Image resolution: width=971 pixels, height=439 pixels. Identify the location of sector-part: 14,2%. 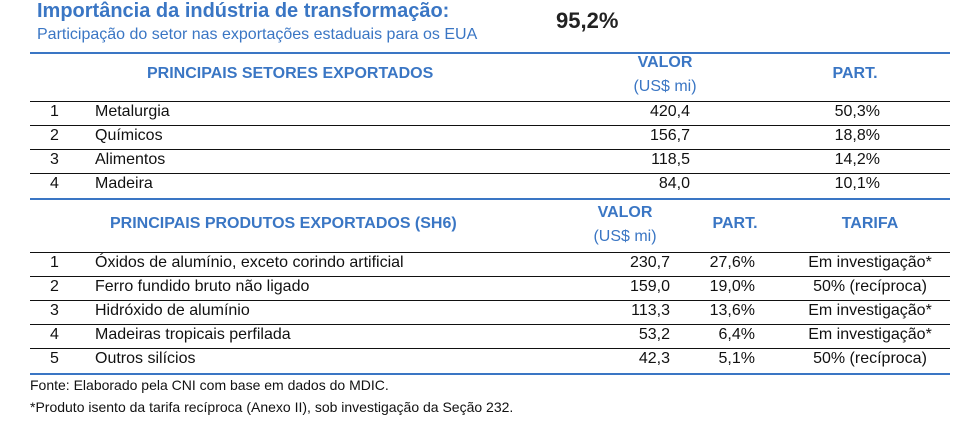
(857, 159).